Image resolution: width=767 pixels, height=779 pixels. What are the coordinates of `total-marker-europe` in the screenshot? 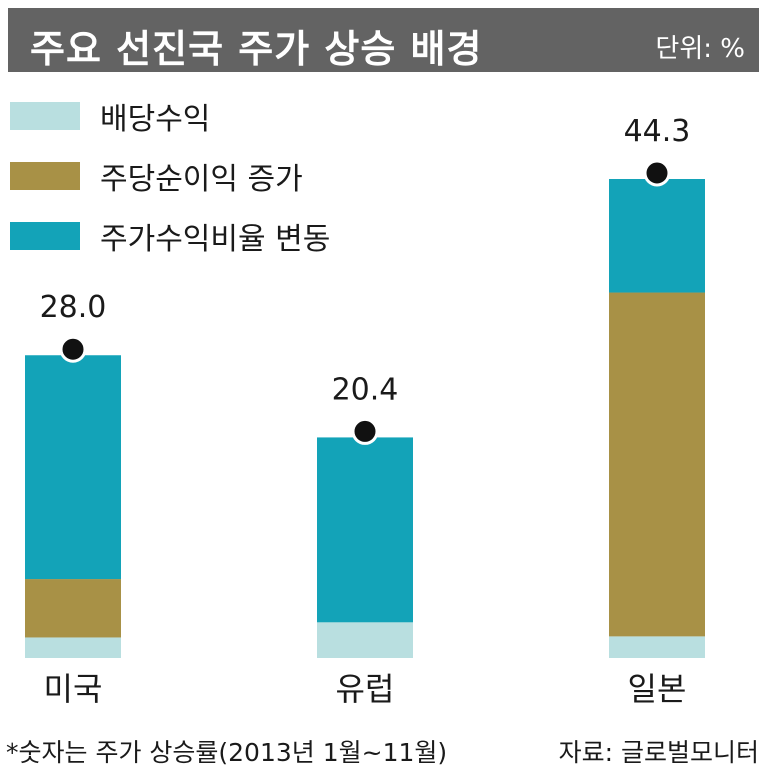 It's located at (365, 431).